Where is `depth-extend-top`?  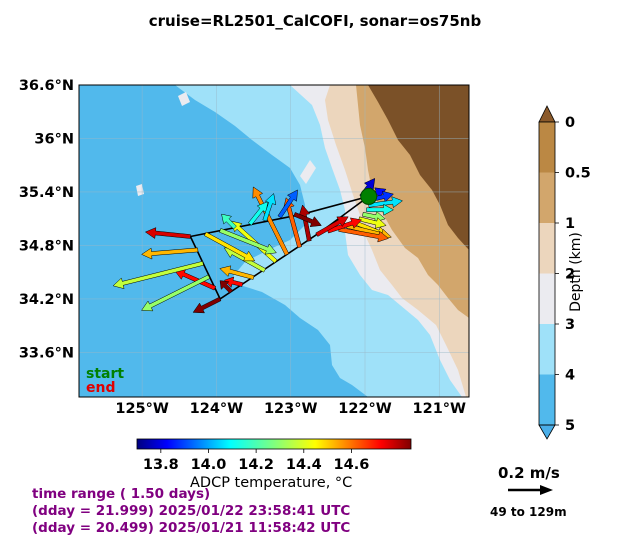 depth-extend-top is located at coordinates (547, 114).